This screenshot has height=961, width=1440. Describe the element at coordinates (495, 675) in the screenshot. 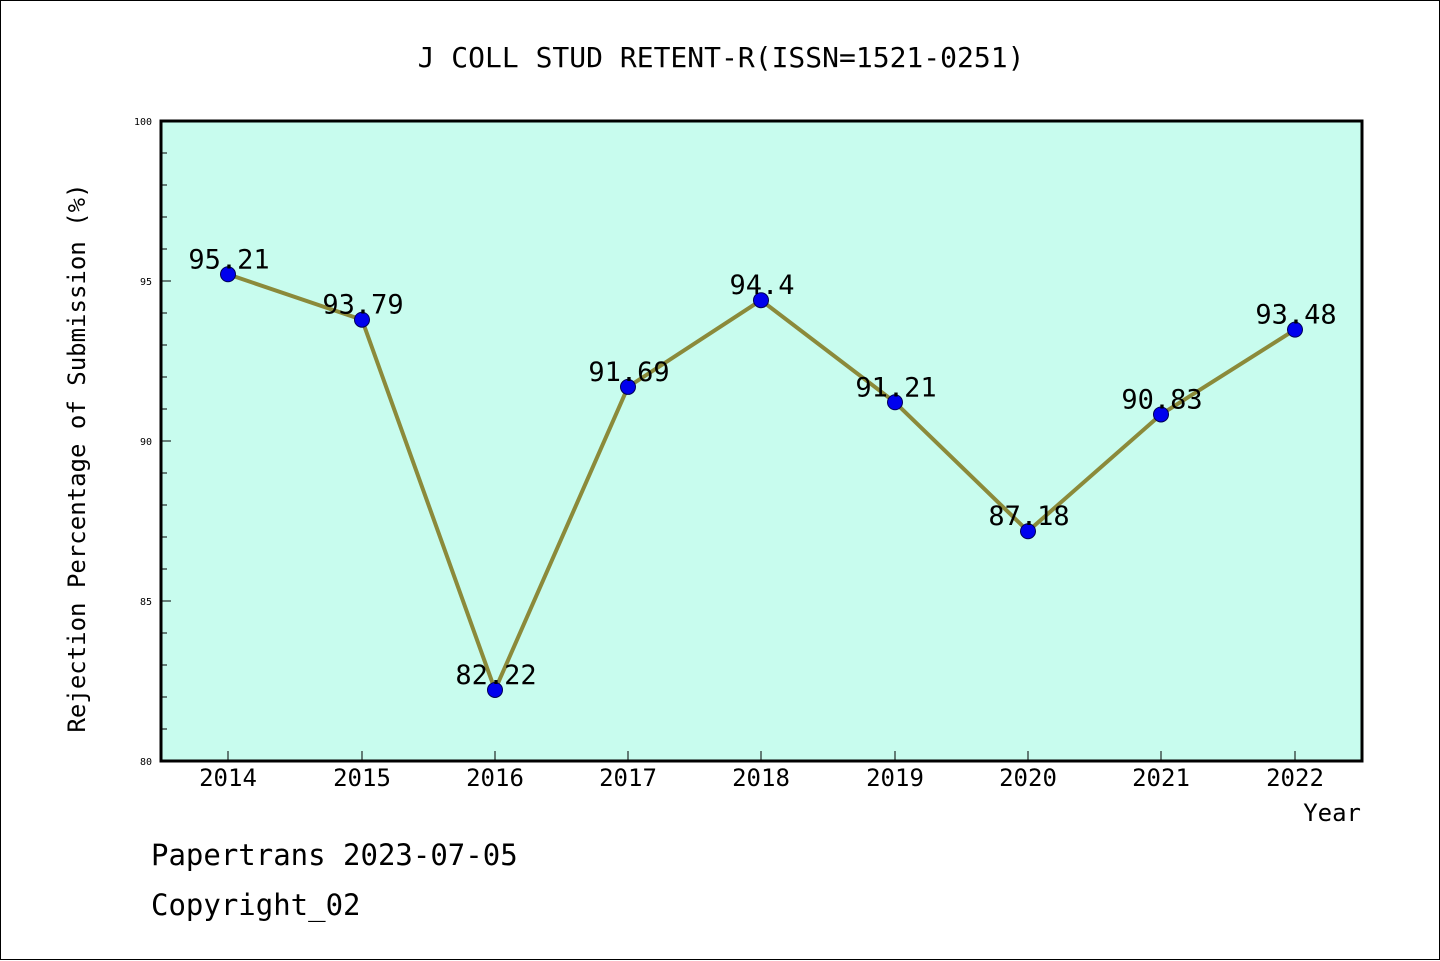

I see `data-label: 82.22` at that location.